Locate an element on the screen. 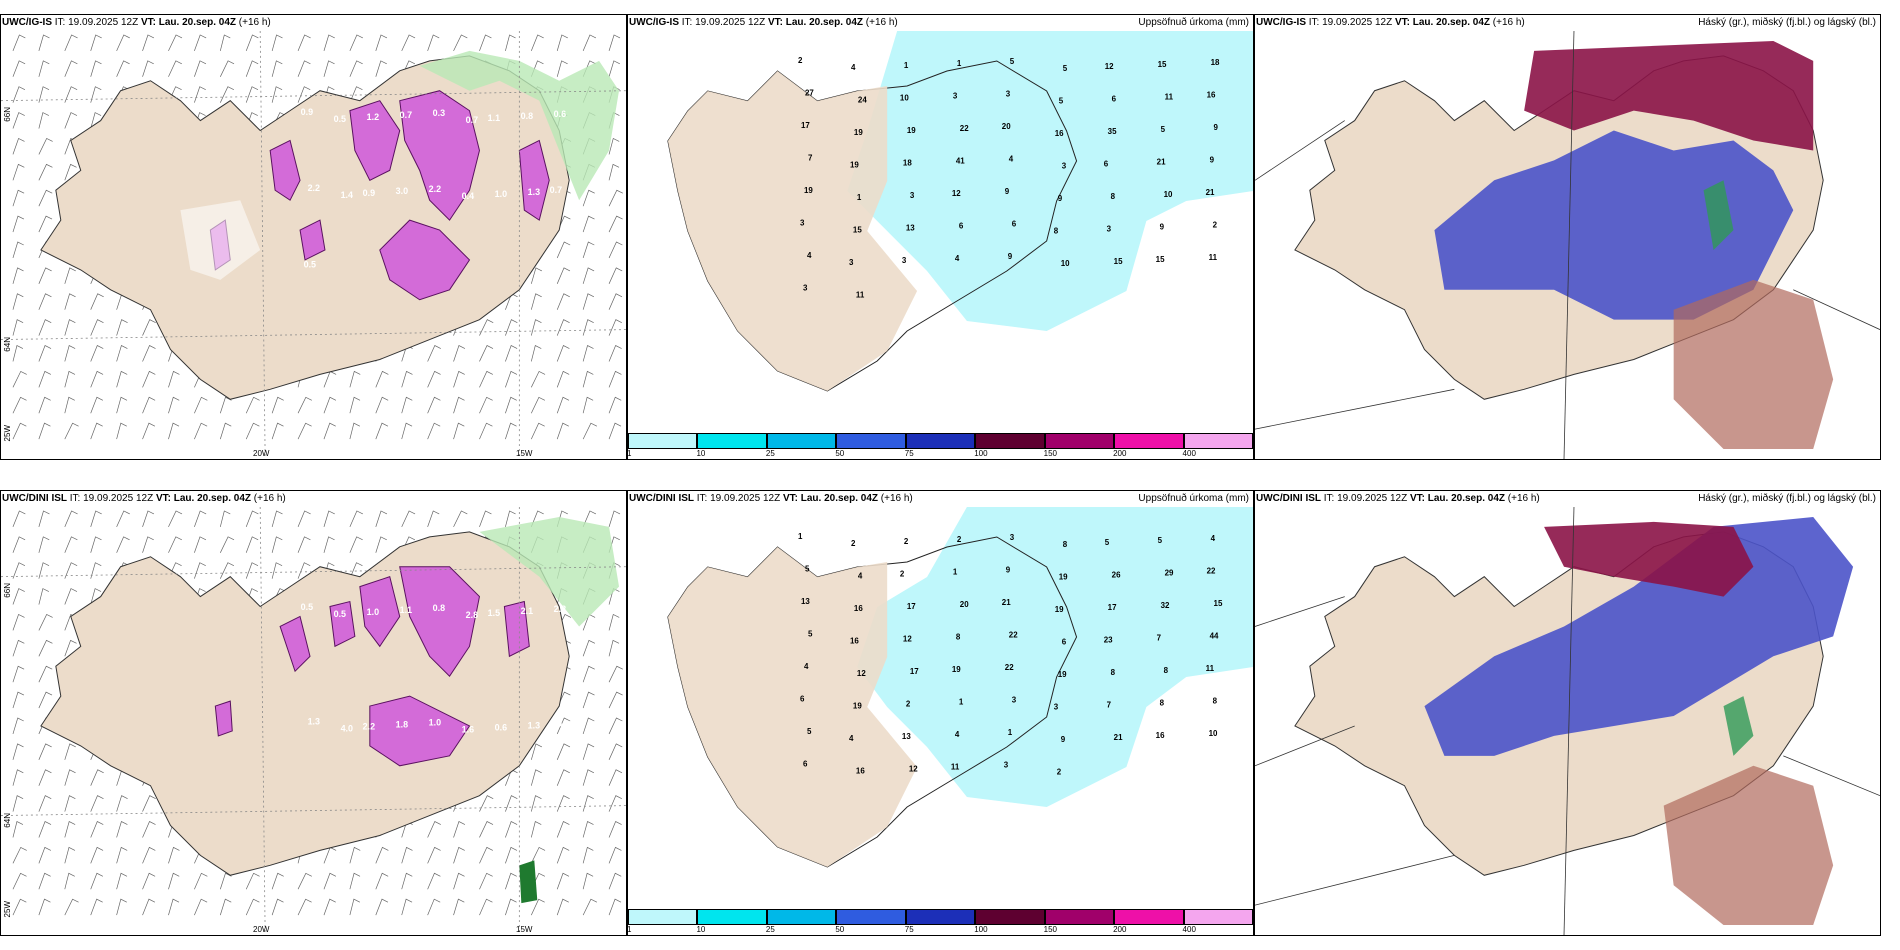  lead-time: (+16 h) is located at coordinates (1523, 498).